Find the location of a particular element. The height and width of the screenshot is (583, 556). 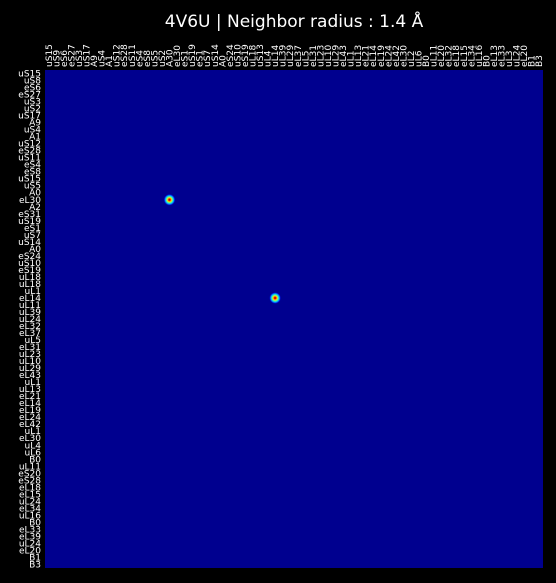

y-tick-label: B3 is located at coordinates (35, 566).